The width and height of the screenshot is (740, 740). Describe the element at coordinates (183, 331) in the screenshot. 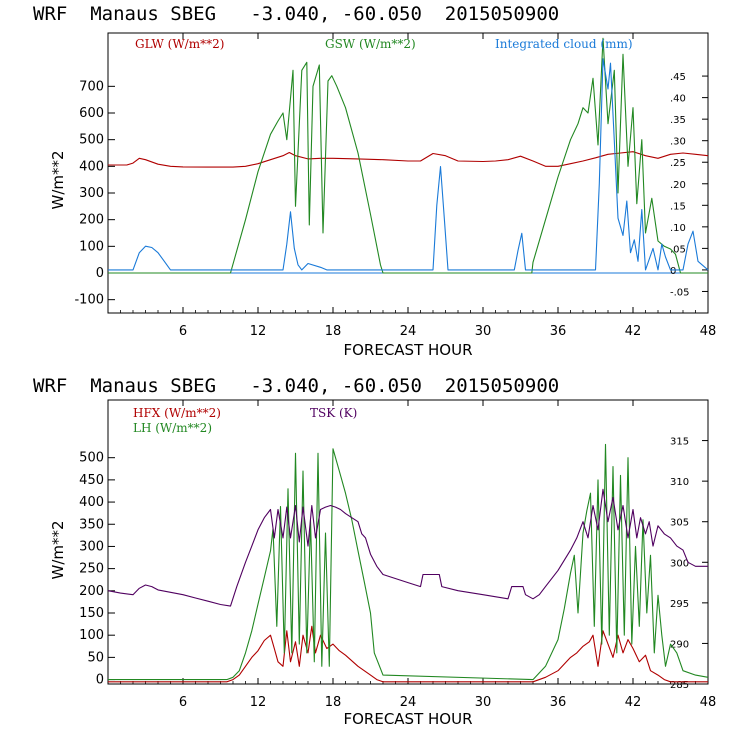

I see `top-x-tick-label: 6` at that location.